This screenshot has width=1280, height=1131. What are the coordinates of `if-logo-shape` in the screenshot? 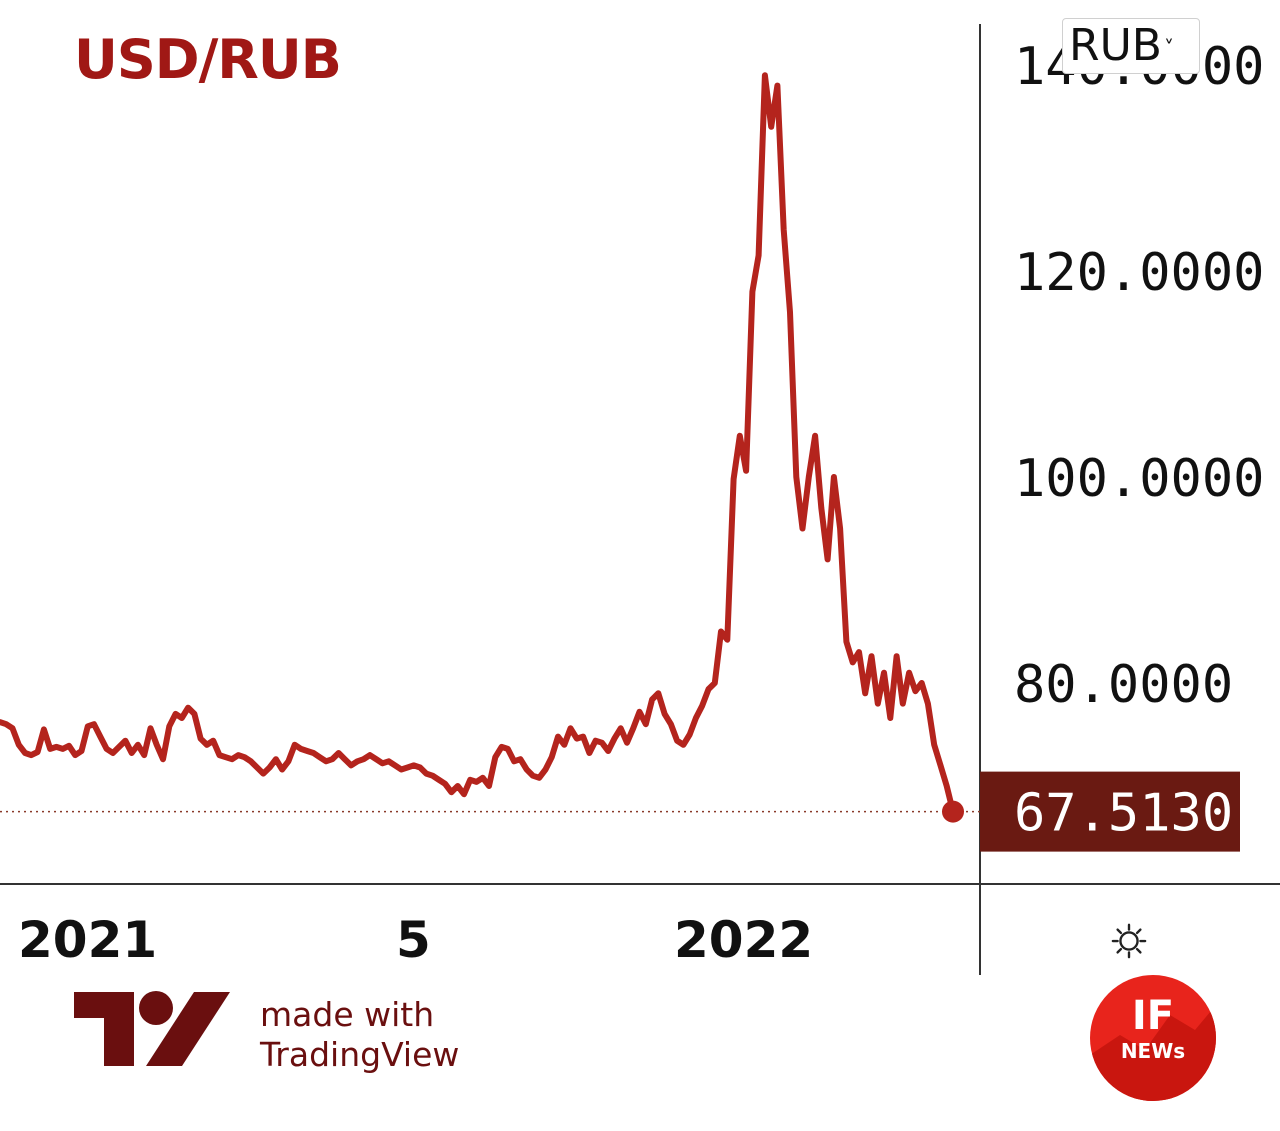 It's located at (1153, 1053).